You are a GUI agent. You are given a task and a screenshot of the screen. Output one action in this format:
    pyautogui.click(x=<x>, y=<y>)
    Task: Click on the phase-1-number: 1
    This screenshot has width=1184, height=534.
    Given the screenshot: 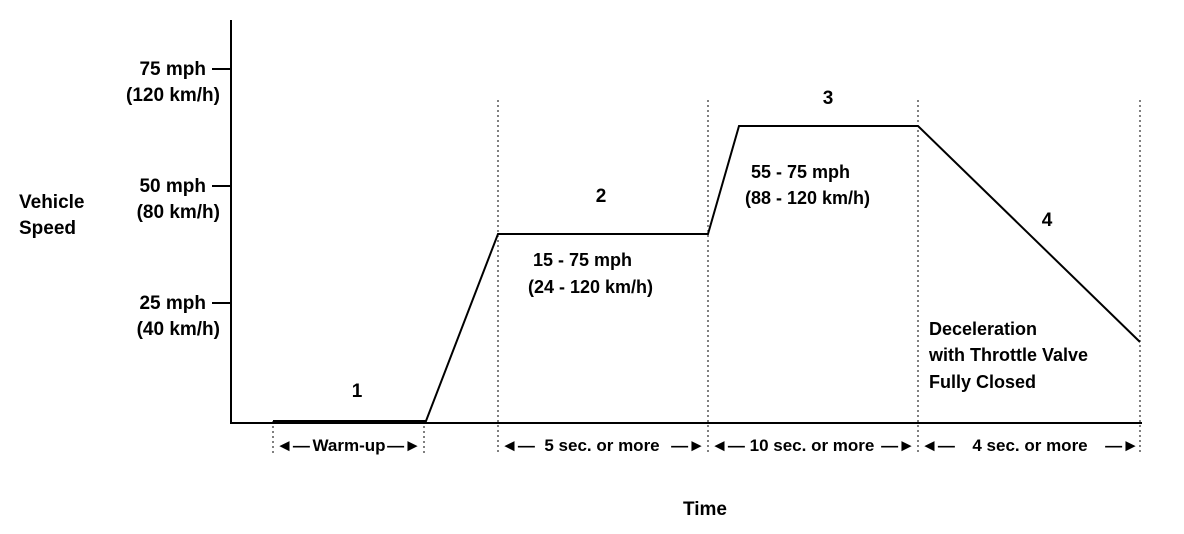 What is the action you would take?
    pyautogui.click(x=357, y=391)
    